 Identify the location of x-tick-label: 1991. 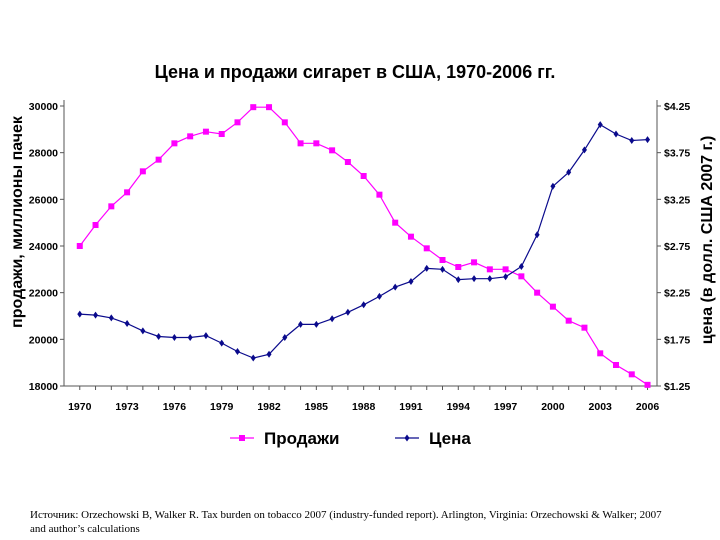
(411, 407).